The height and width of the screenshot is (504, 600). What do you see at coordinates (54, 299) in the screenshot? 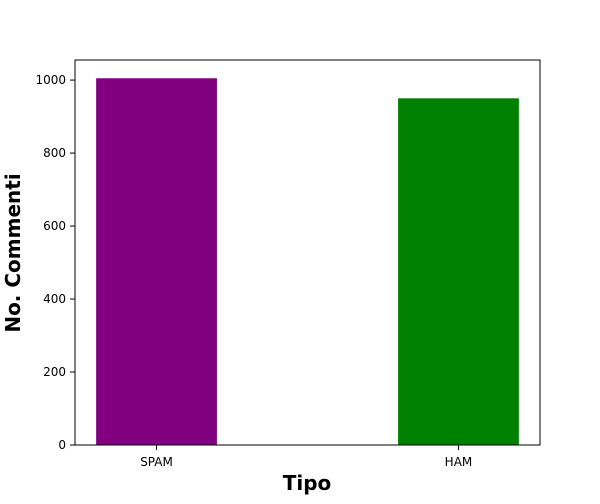
I see `y-tick-label: 400` at bounding box center [54, 299].